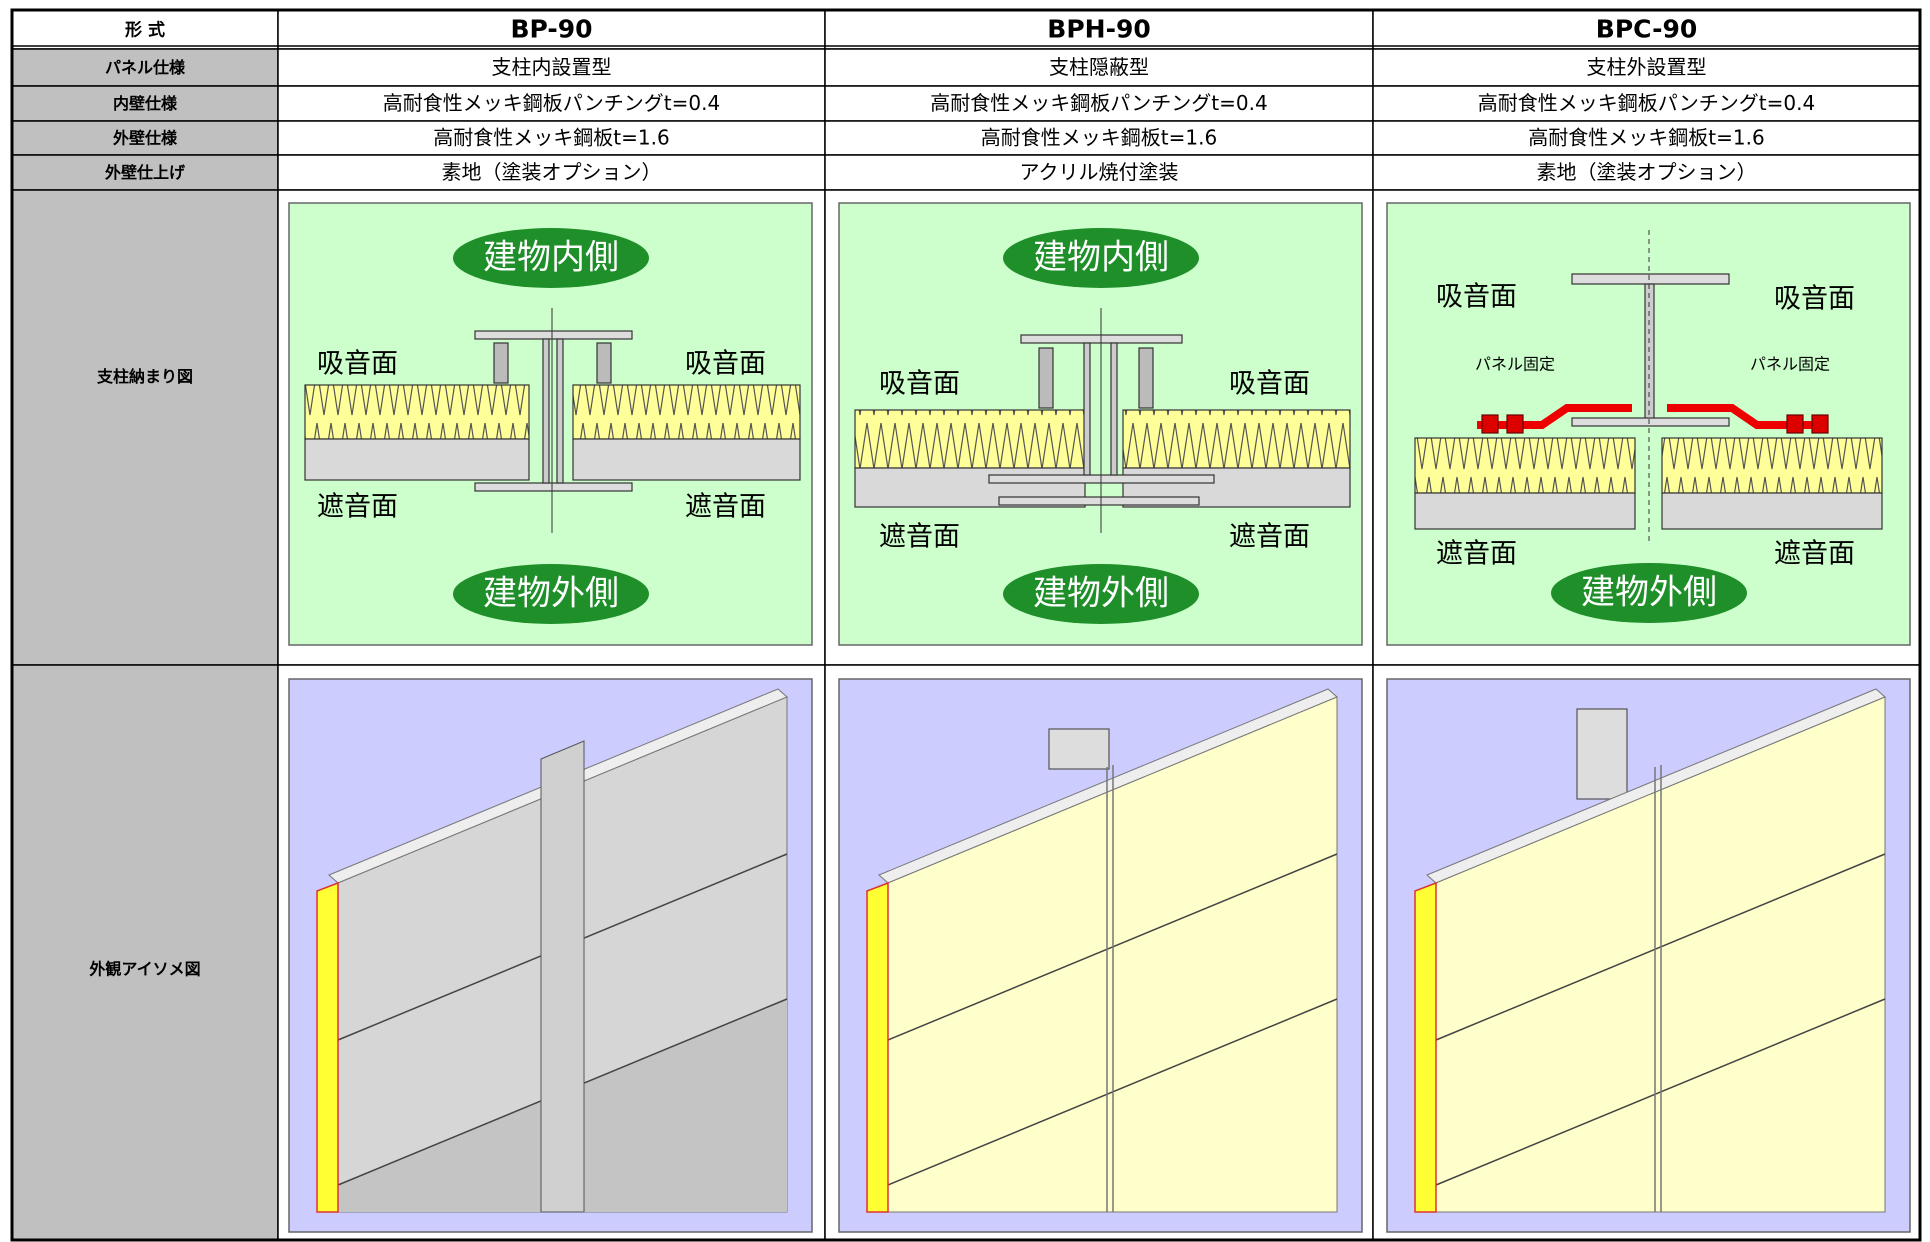 This screenshot has height=1242, width=1930. What do you see at coordinates (144, 376) in the screenshot?
I see `row-label: 支柱納まり図` at bounding box center [144, 376].